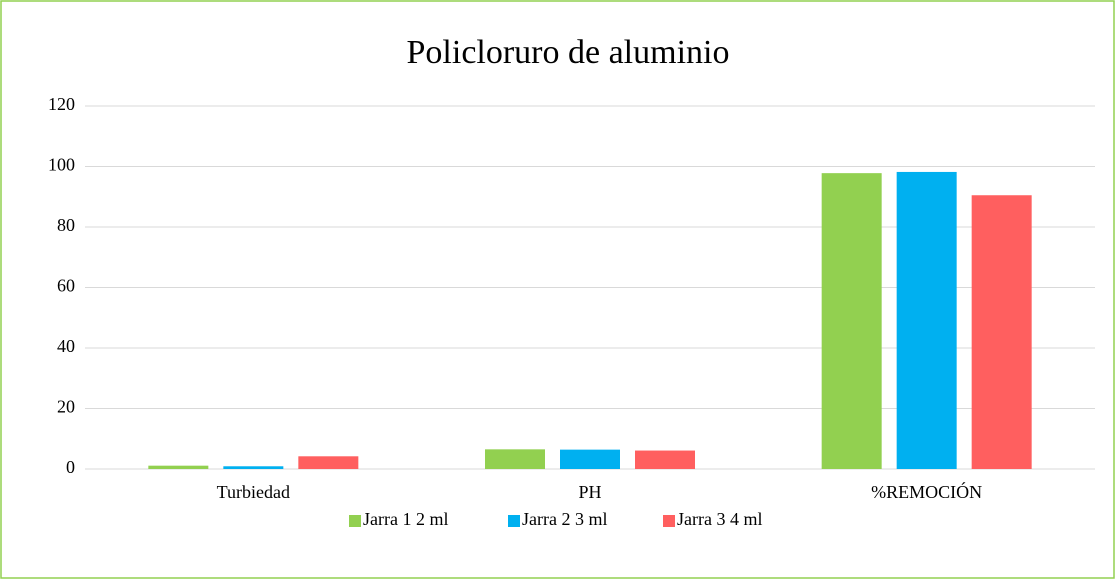  Describe the element at coordinates (70, 467) in the screenshot. I see `y-tick-label: 0` at that location.